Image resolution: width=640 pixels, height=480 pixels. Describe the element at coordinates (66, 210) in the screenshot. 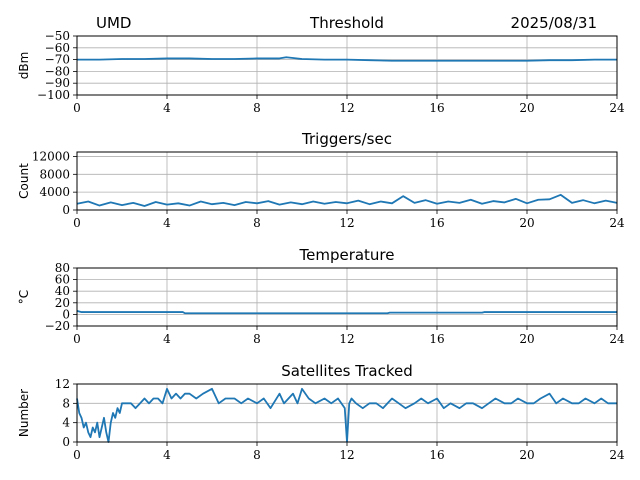

I see `chart-1-y-tick-label: 0` at that location.